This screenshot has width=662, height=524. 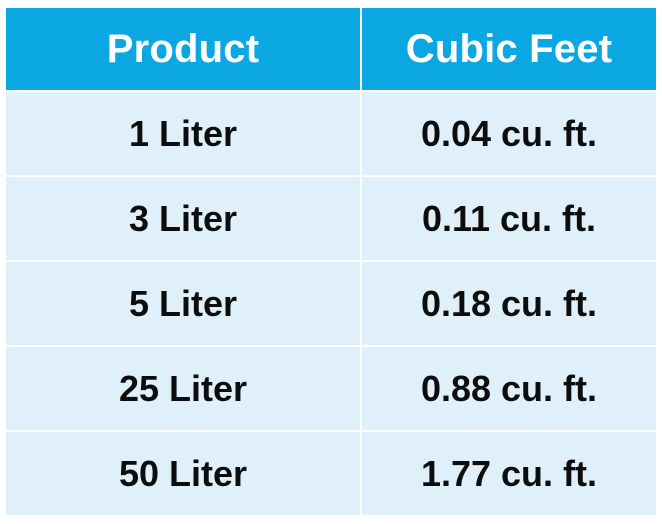 I want to click on column-header-product: Product, so click(x=183, y=49).